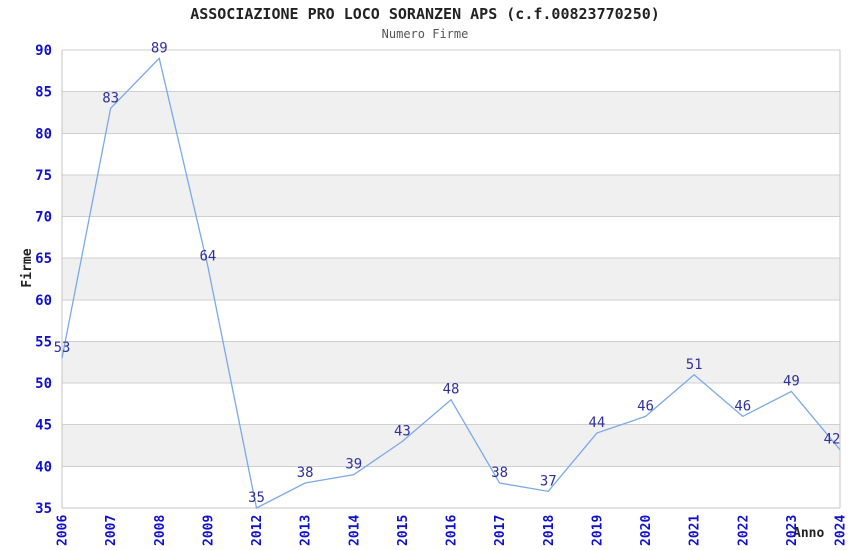 This screenshot has width=850, height=550. What do you see at coordinates (353, 465) in the screenshot?
I see `data-label: 39` at bounding box center [353, 465].